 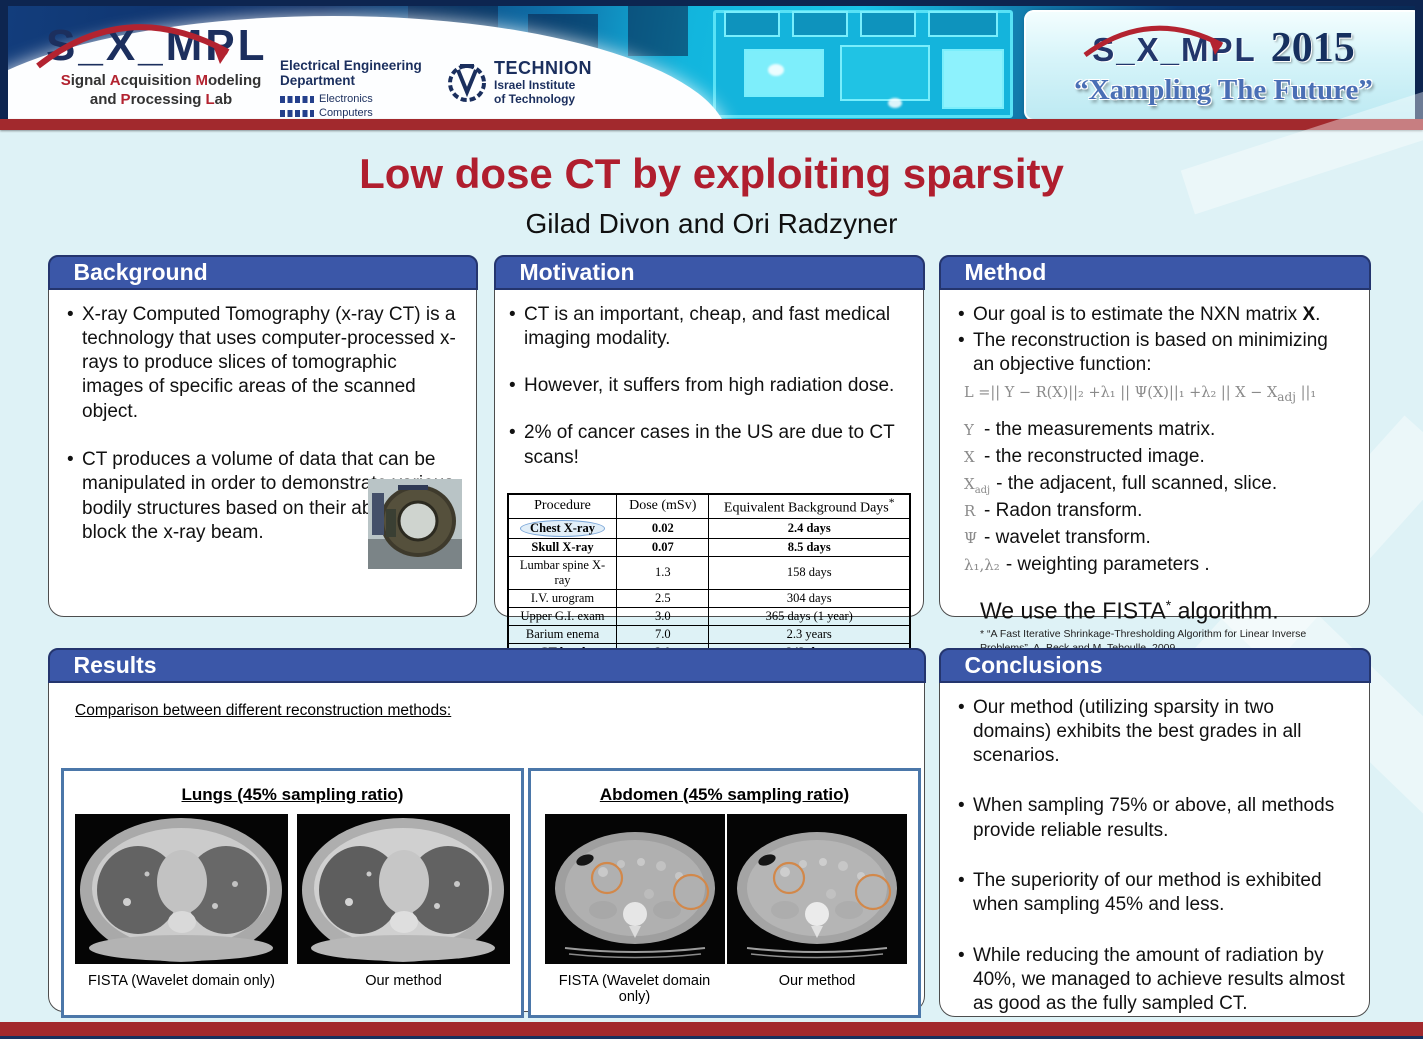 I want to click on lungs-fista-label: FISTA (Wavelet domain only), so click(x=181, y=980).